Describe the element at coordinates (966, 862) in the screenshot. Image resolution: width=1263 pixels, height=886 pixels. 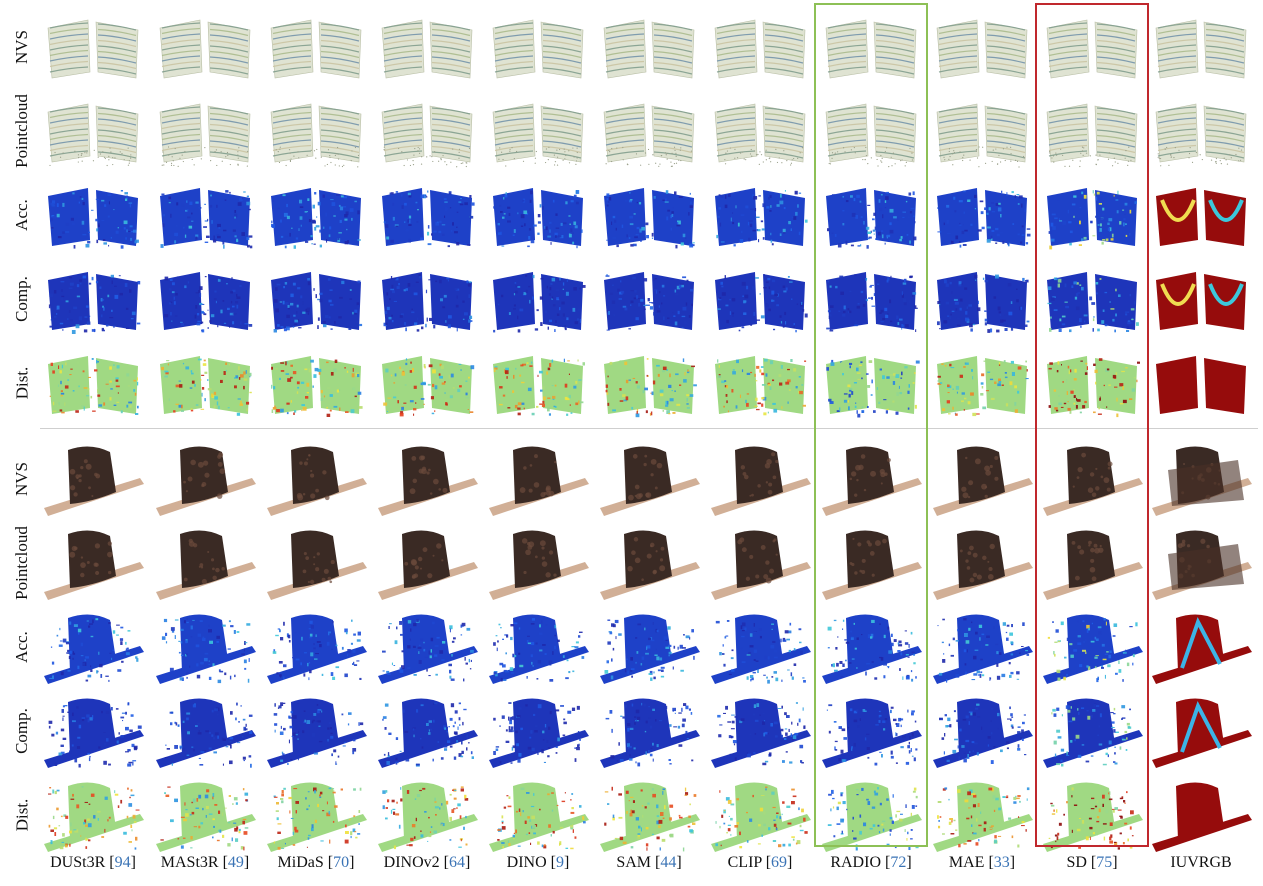
I see `column-label-name: MAE` at that location.